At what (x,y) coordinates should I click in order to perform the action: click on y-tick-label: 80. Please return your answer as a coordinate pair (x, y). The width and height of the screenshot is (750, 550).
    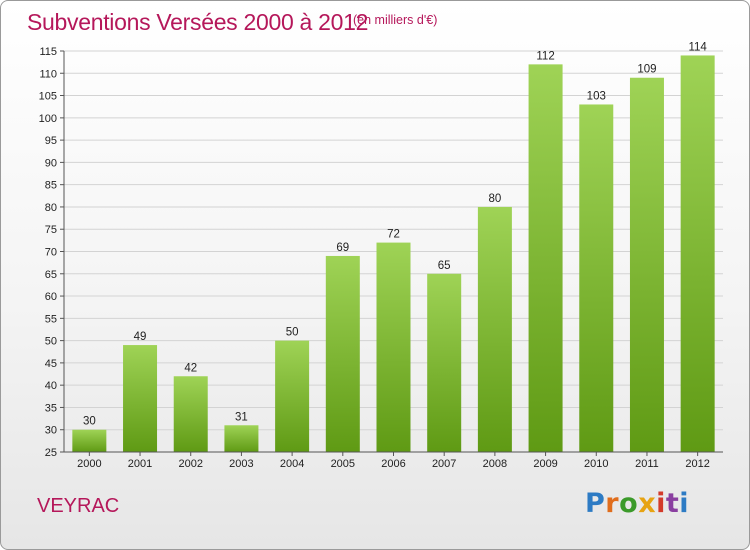
    Looking at the image, I should click on (51, 208).